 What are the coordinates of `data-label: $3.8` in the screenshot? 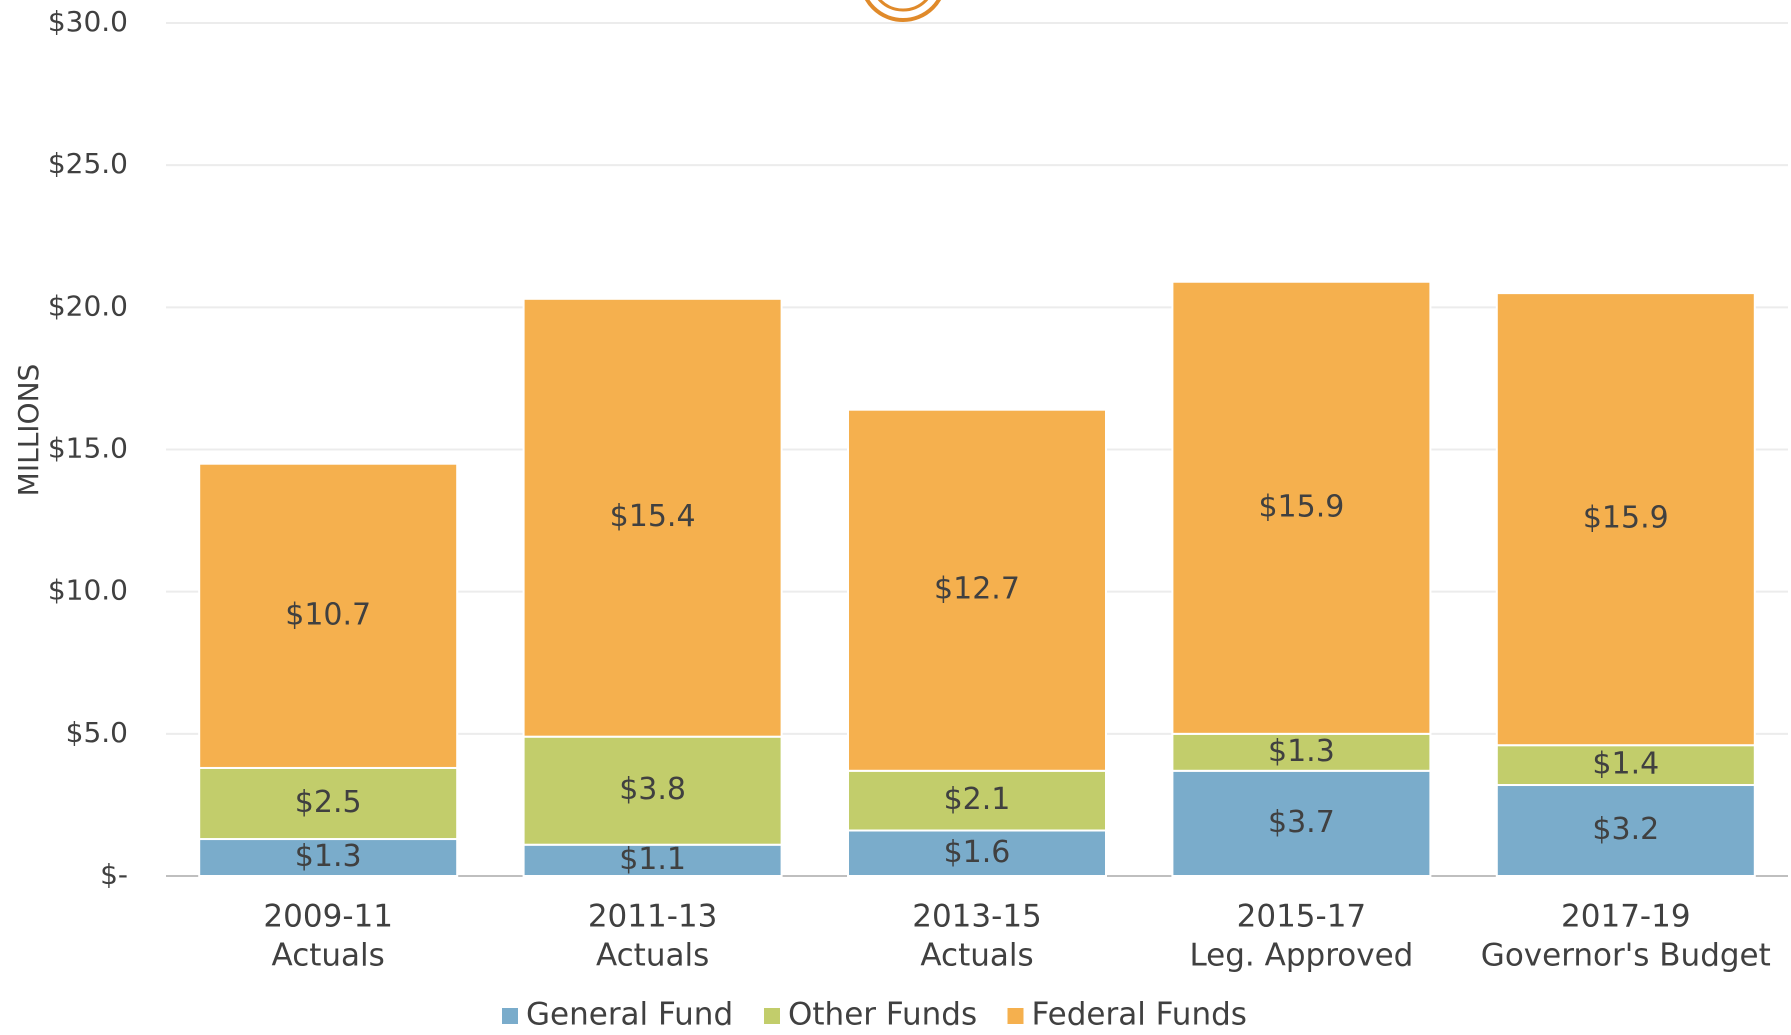 It's located at (652, 789).